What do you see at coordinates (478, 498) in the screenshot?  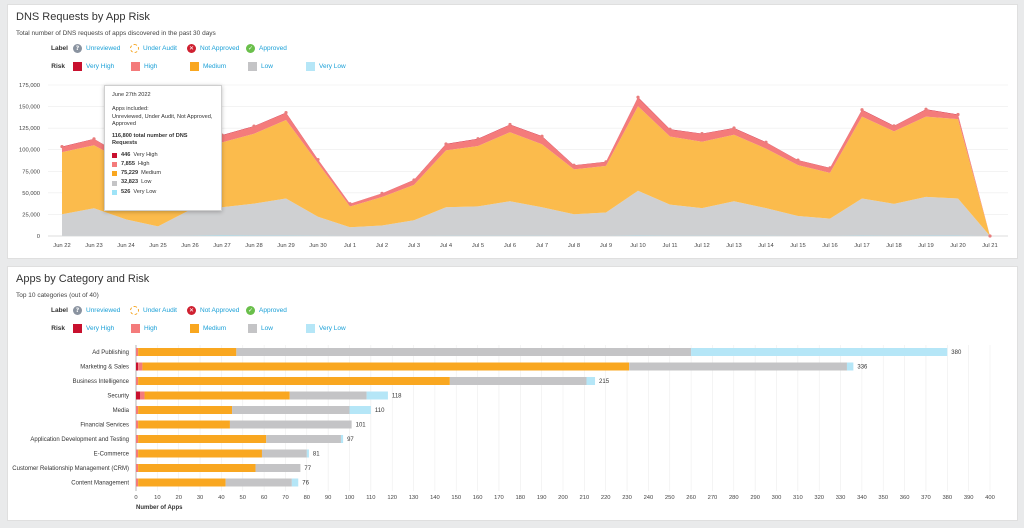 I see `x-tick-label: 160` at bounding box center [478, 498].